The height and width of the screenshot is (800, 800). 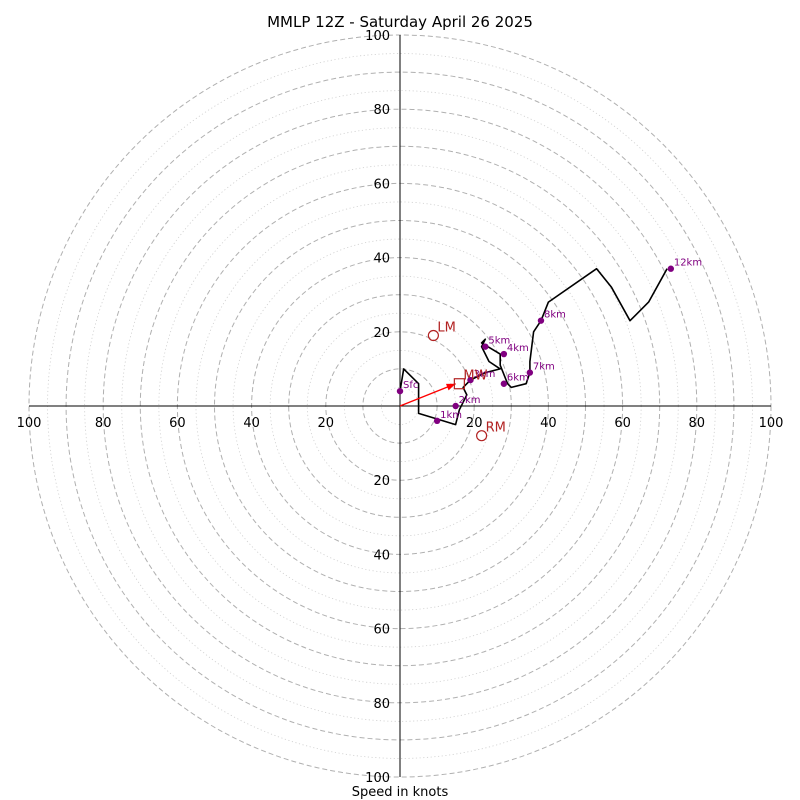 I want to click on storm-motion-markers: LM RM MW, so click(x=466, y=381).